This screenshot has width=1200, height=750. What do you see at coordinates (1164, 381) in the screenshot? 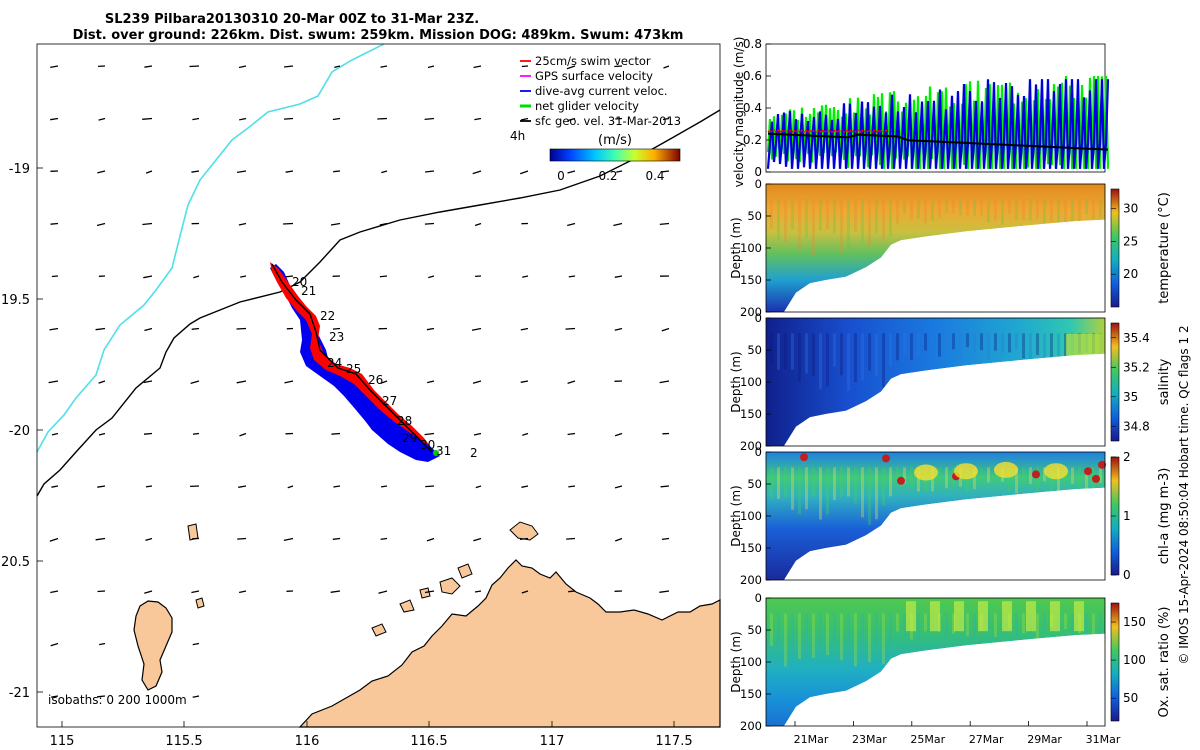
I see `colorbar-label: salinity` at bounding box center [1164, 381].